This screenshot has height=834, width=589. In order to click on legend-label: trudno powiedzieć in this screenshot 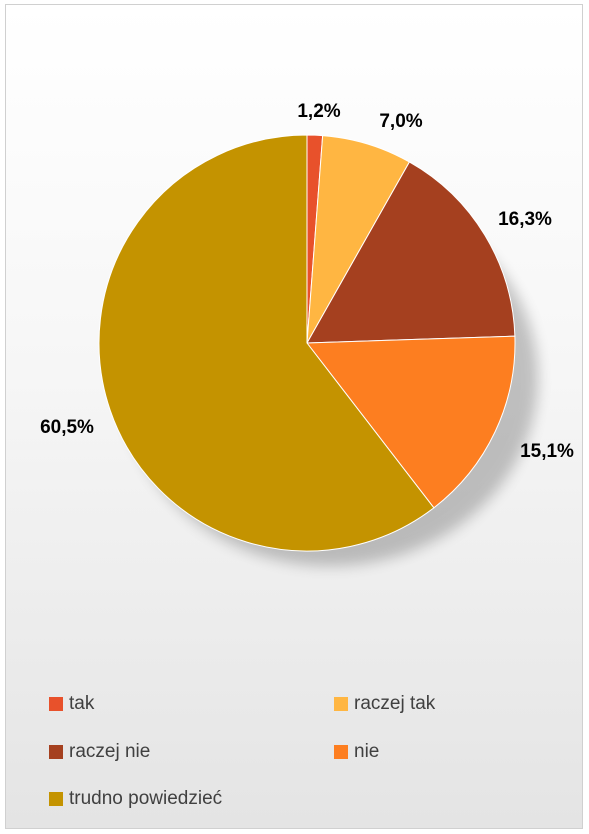, I will do `click(146, 798)`.